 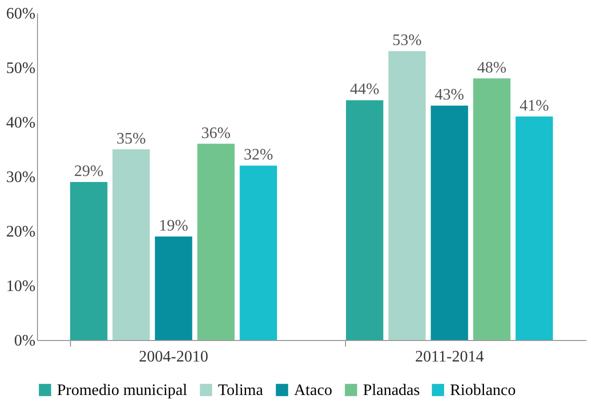 I want to click on data-label: 41%, so click(x=534, y=106).